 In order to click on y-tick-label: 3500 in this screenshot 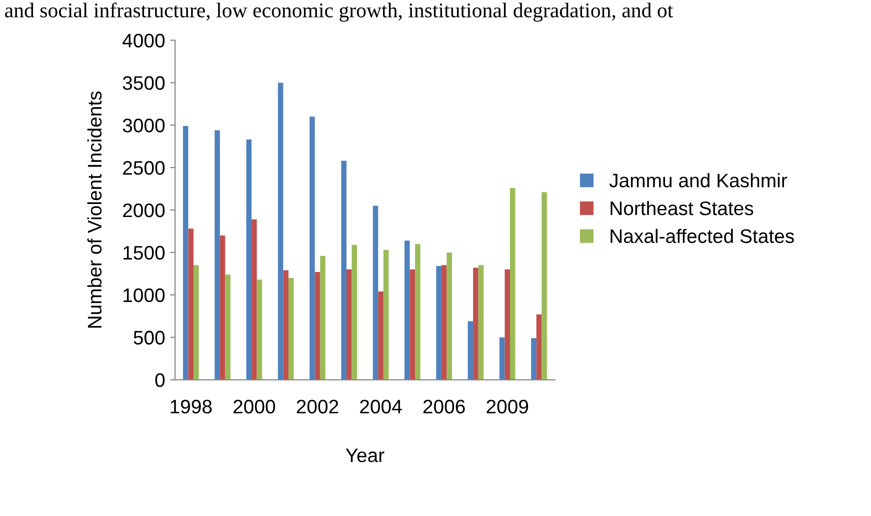, I will do `click(143, 83)`.